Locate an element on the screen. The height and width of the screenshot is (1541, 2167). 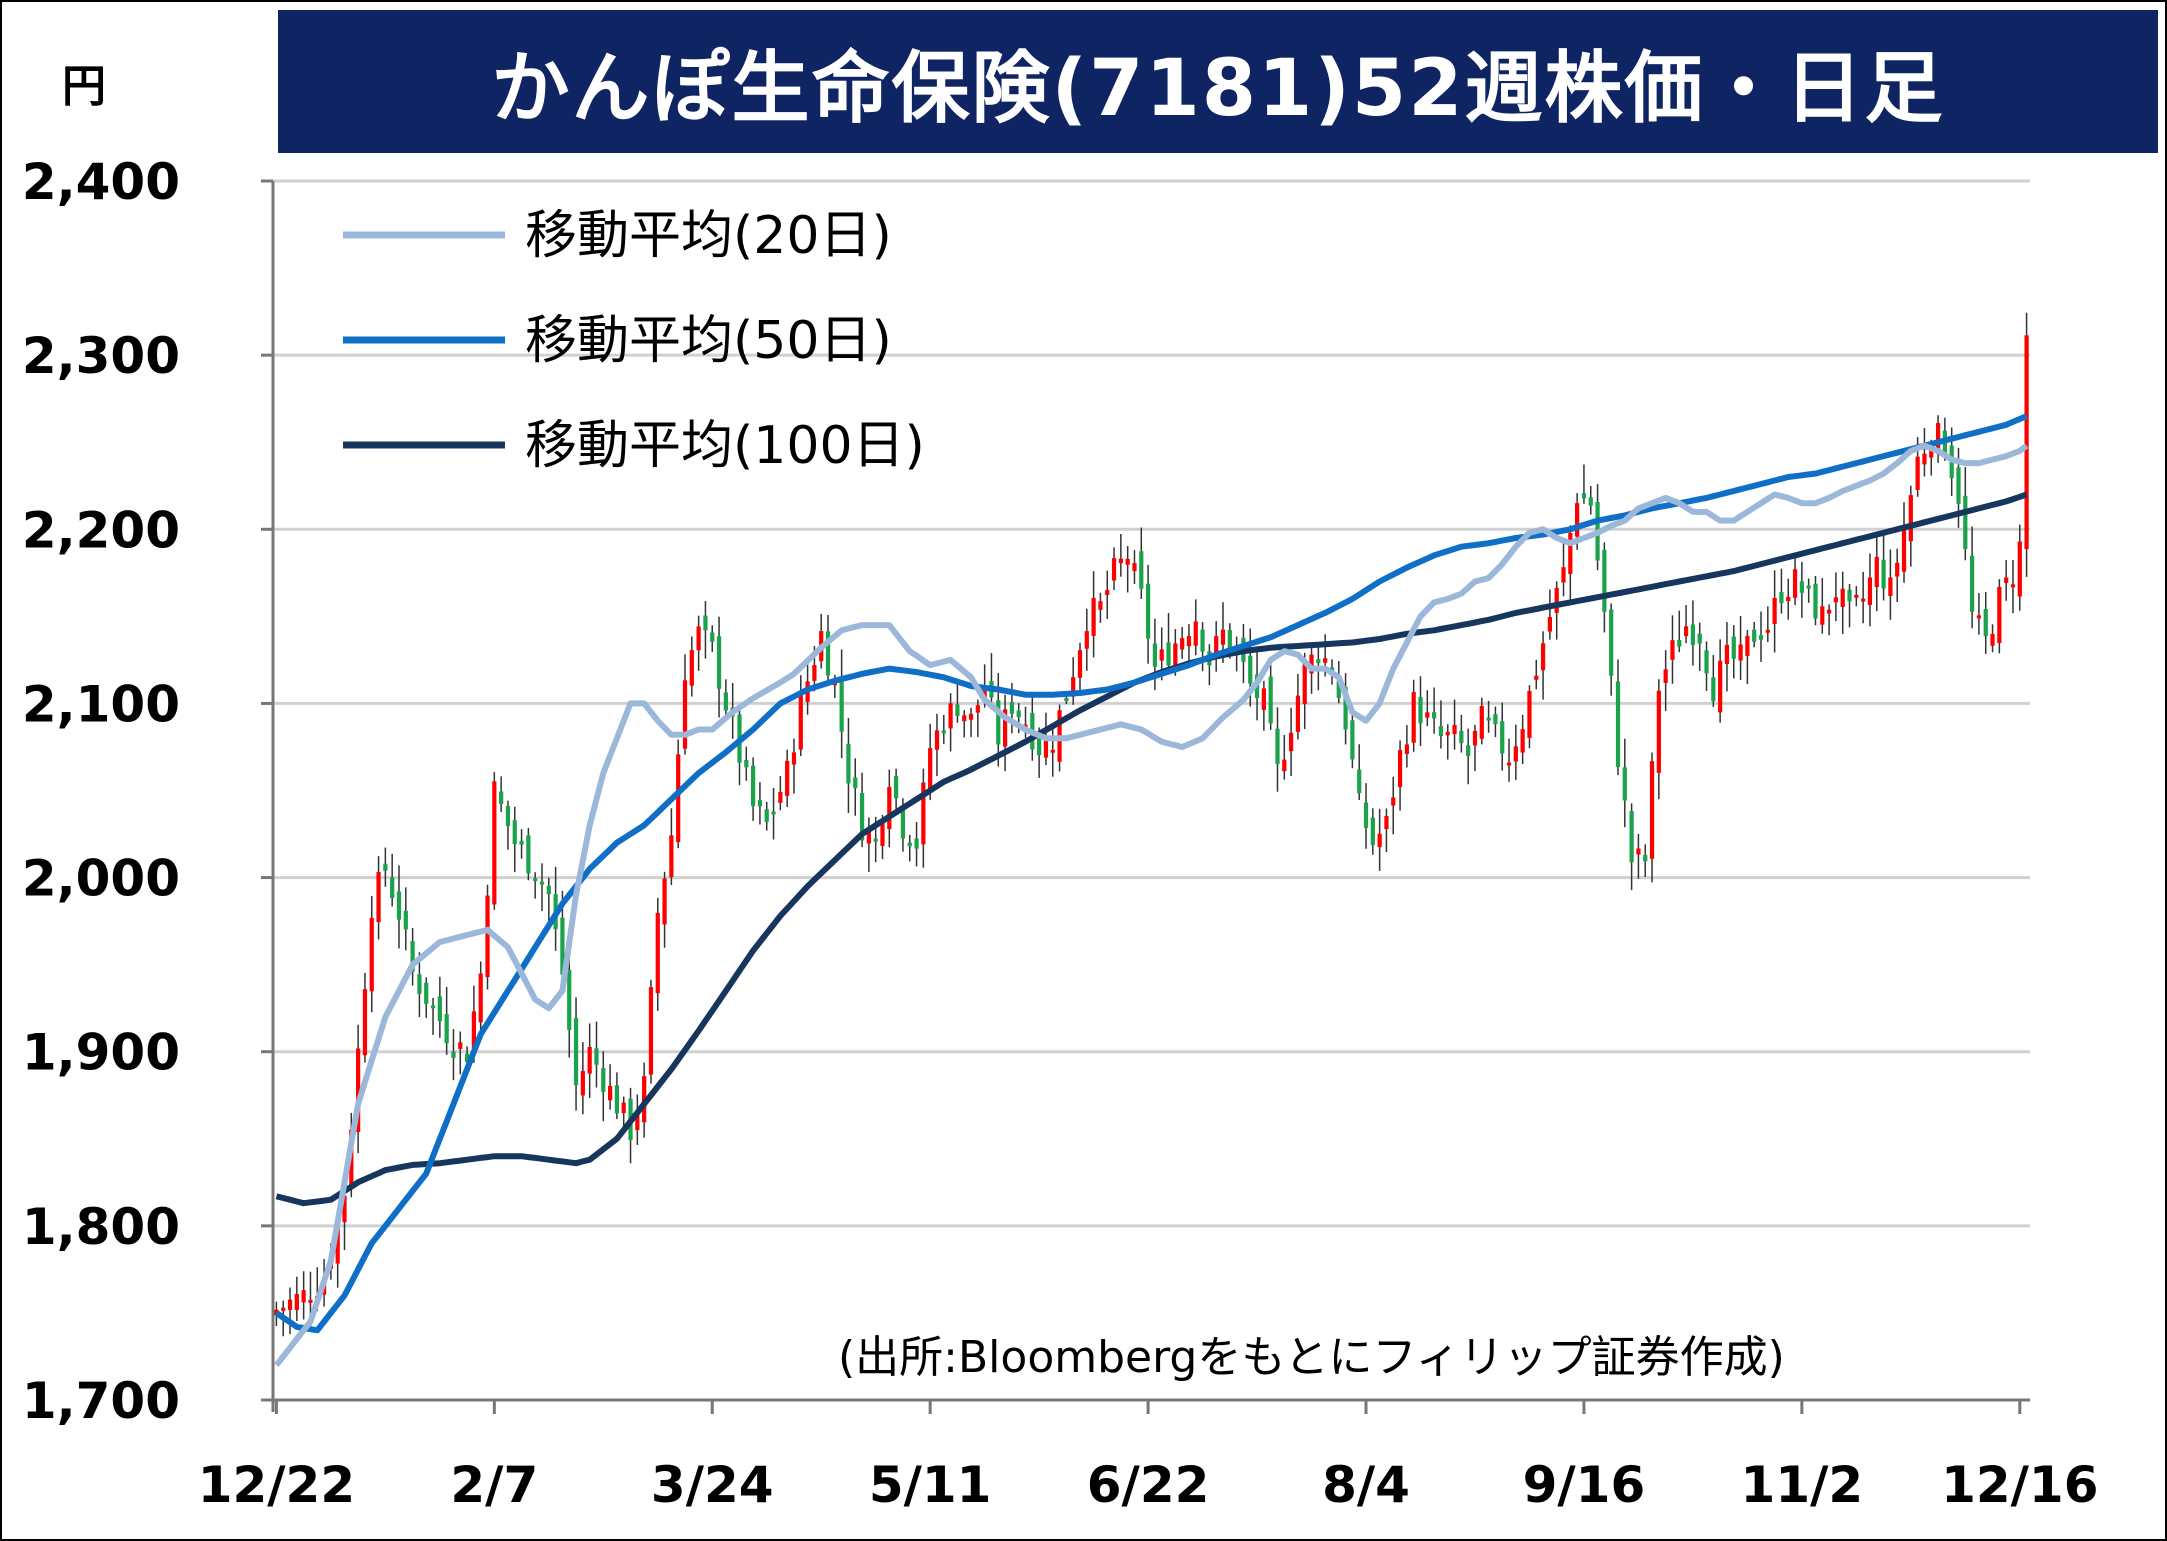
x-tick-label: 6/22 is located at coordinates (1148, 1485).